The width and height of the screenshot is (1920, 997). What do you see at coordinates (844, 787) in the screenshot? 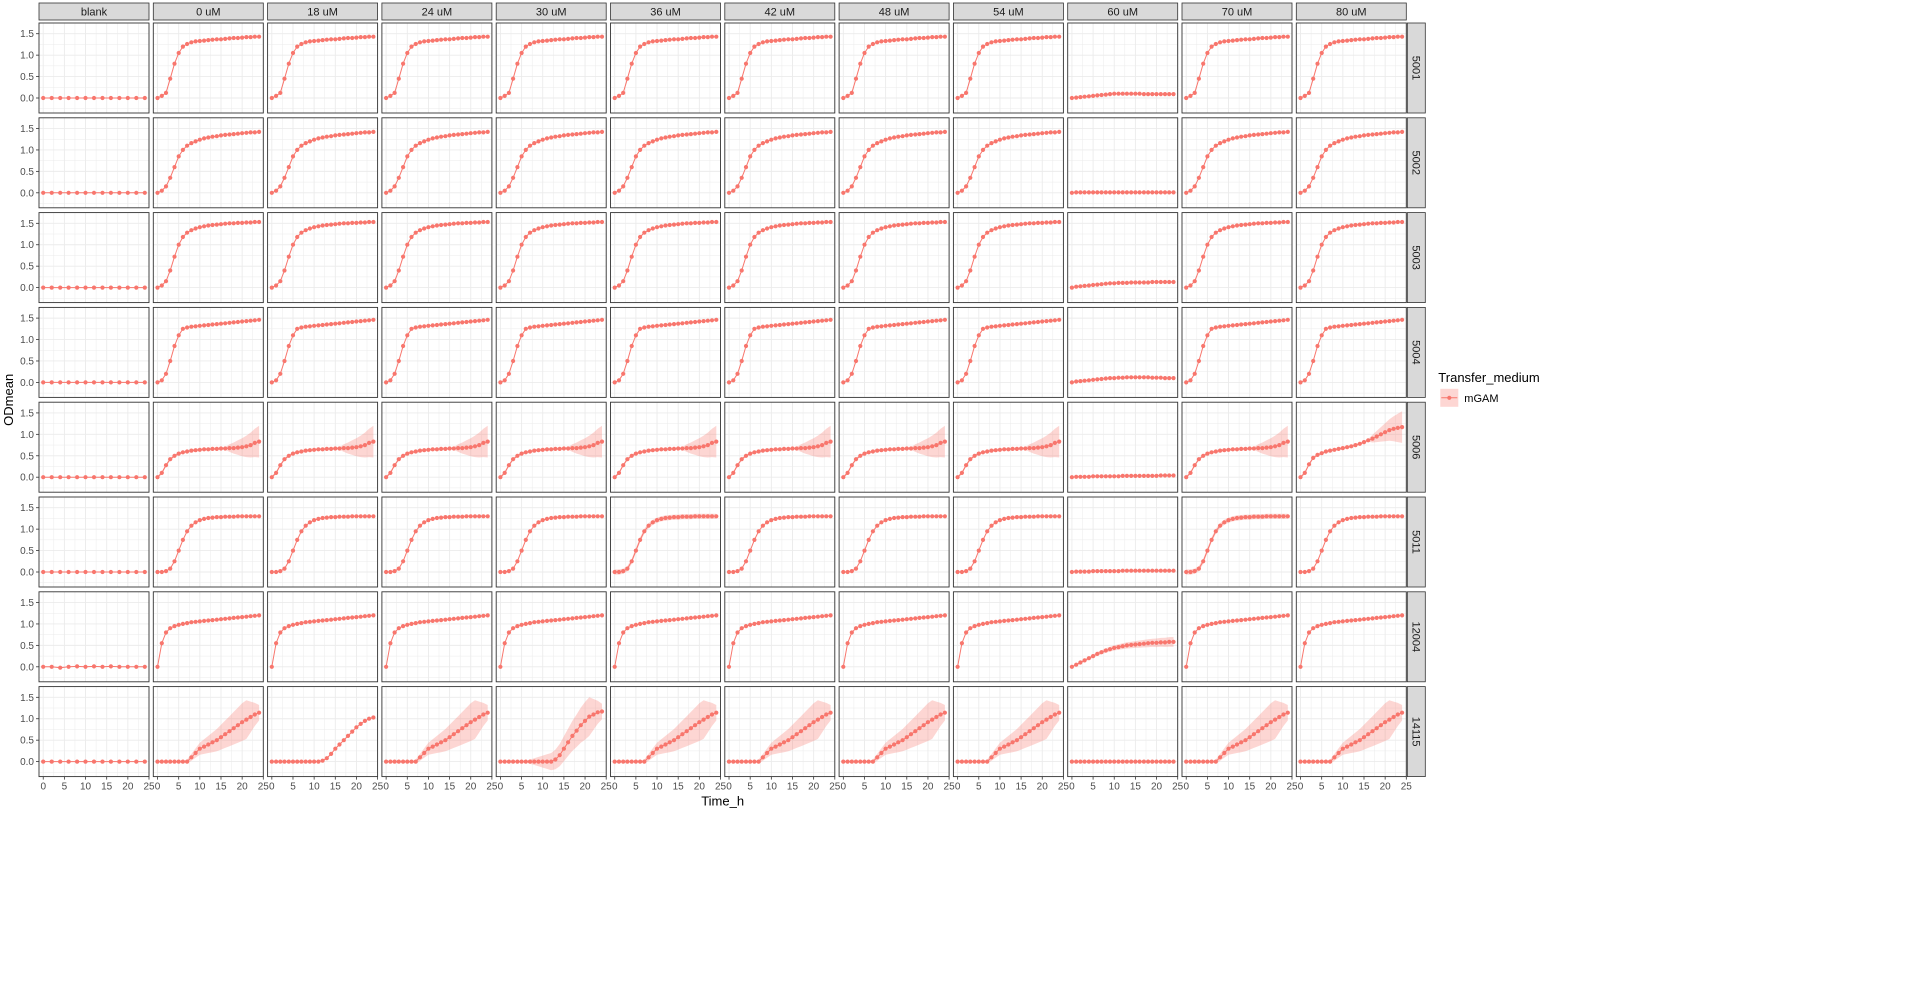
I see `x-tick-label: 0` at bounding box center [844, 787].